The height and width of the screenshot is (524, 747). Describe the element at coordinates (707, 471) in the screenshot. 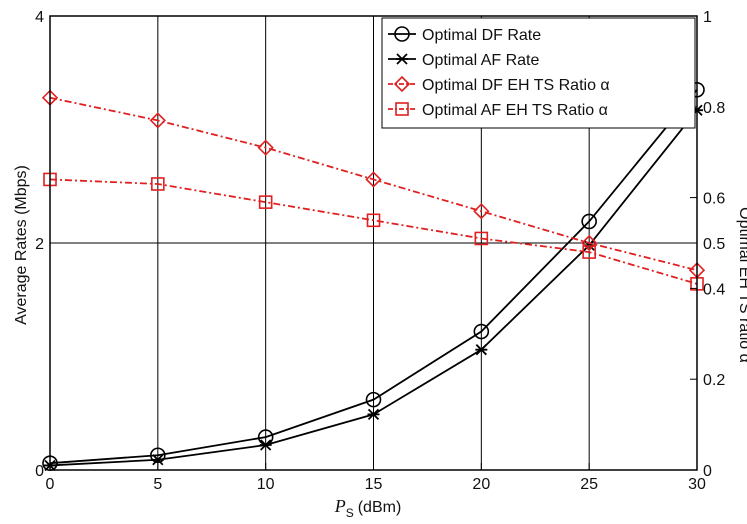

I see `y-right-tick-label: 0` at that location.